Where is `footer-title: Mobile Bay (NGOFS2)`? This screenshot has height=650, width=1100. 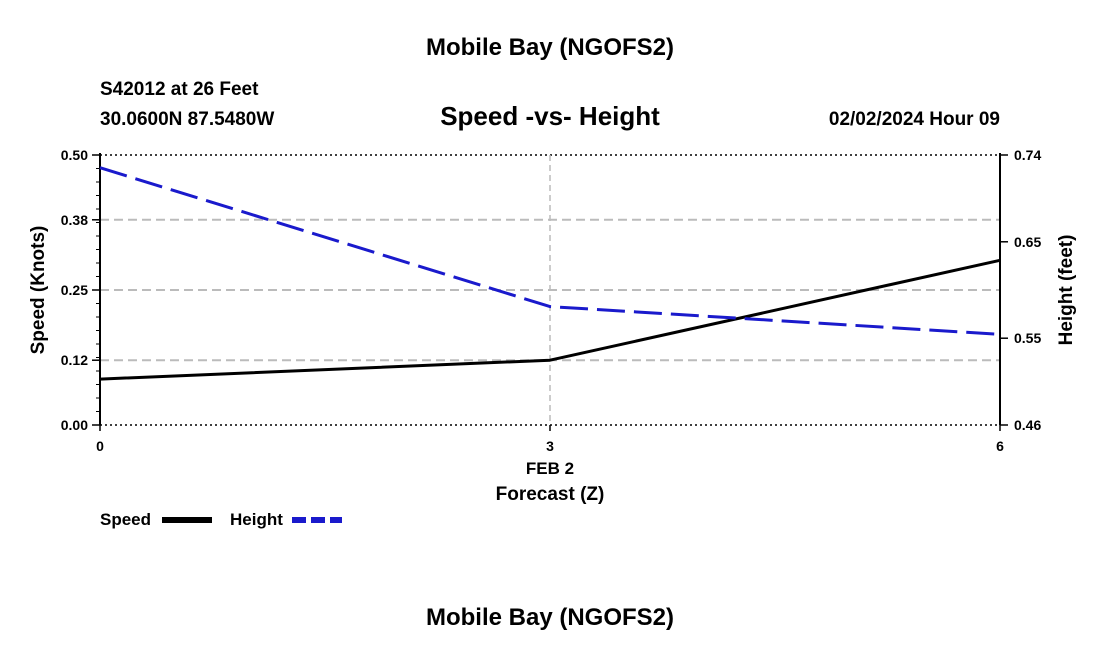
footer-title: Mobile Bay (NGOFS2) is located at coordinates (550, 617).